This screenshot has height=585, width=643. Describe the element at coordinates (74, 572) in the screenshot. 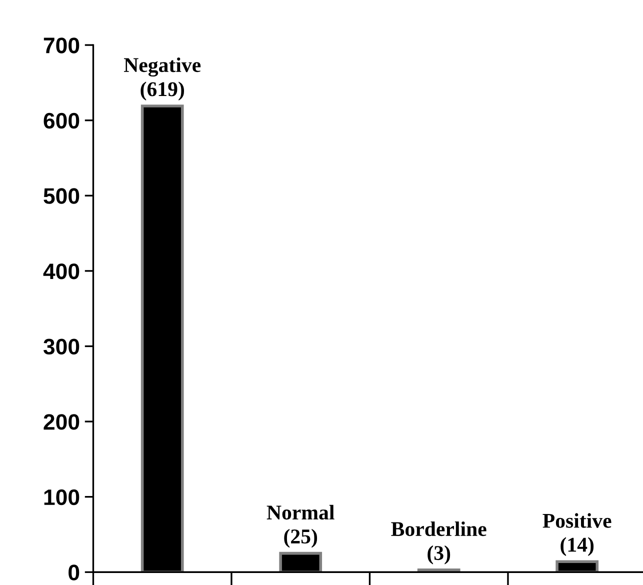

I see `y-tick-label: 0` at that location.